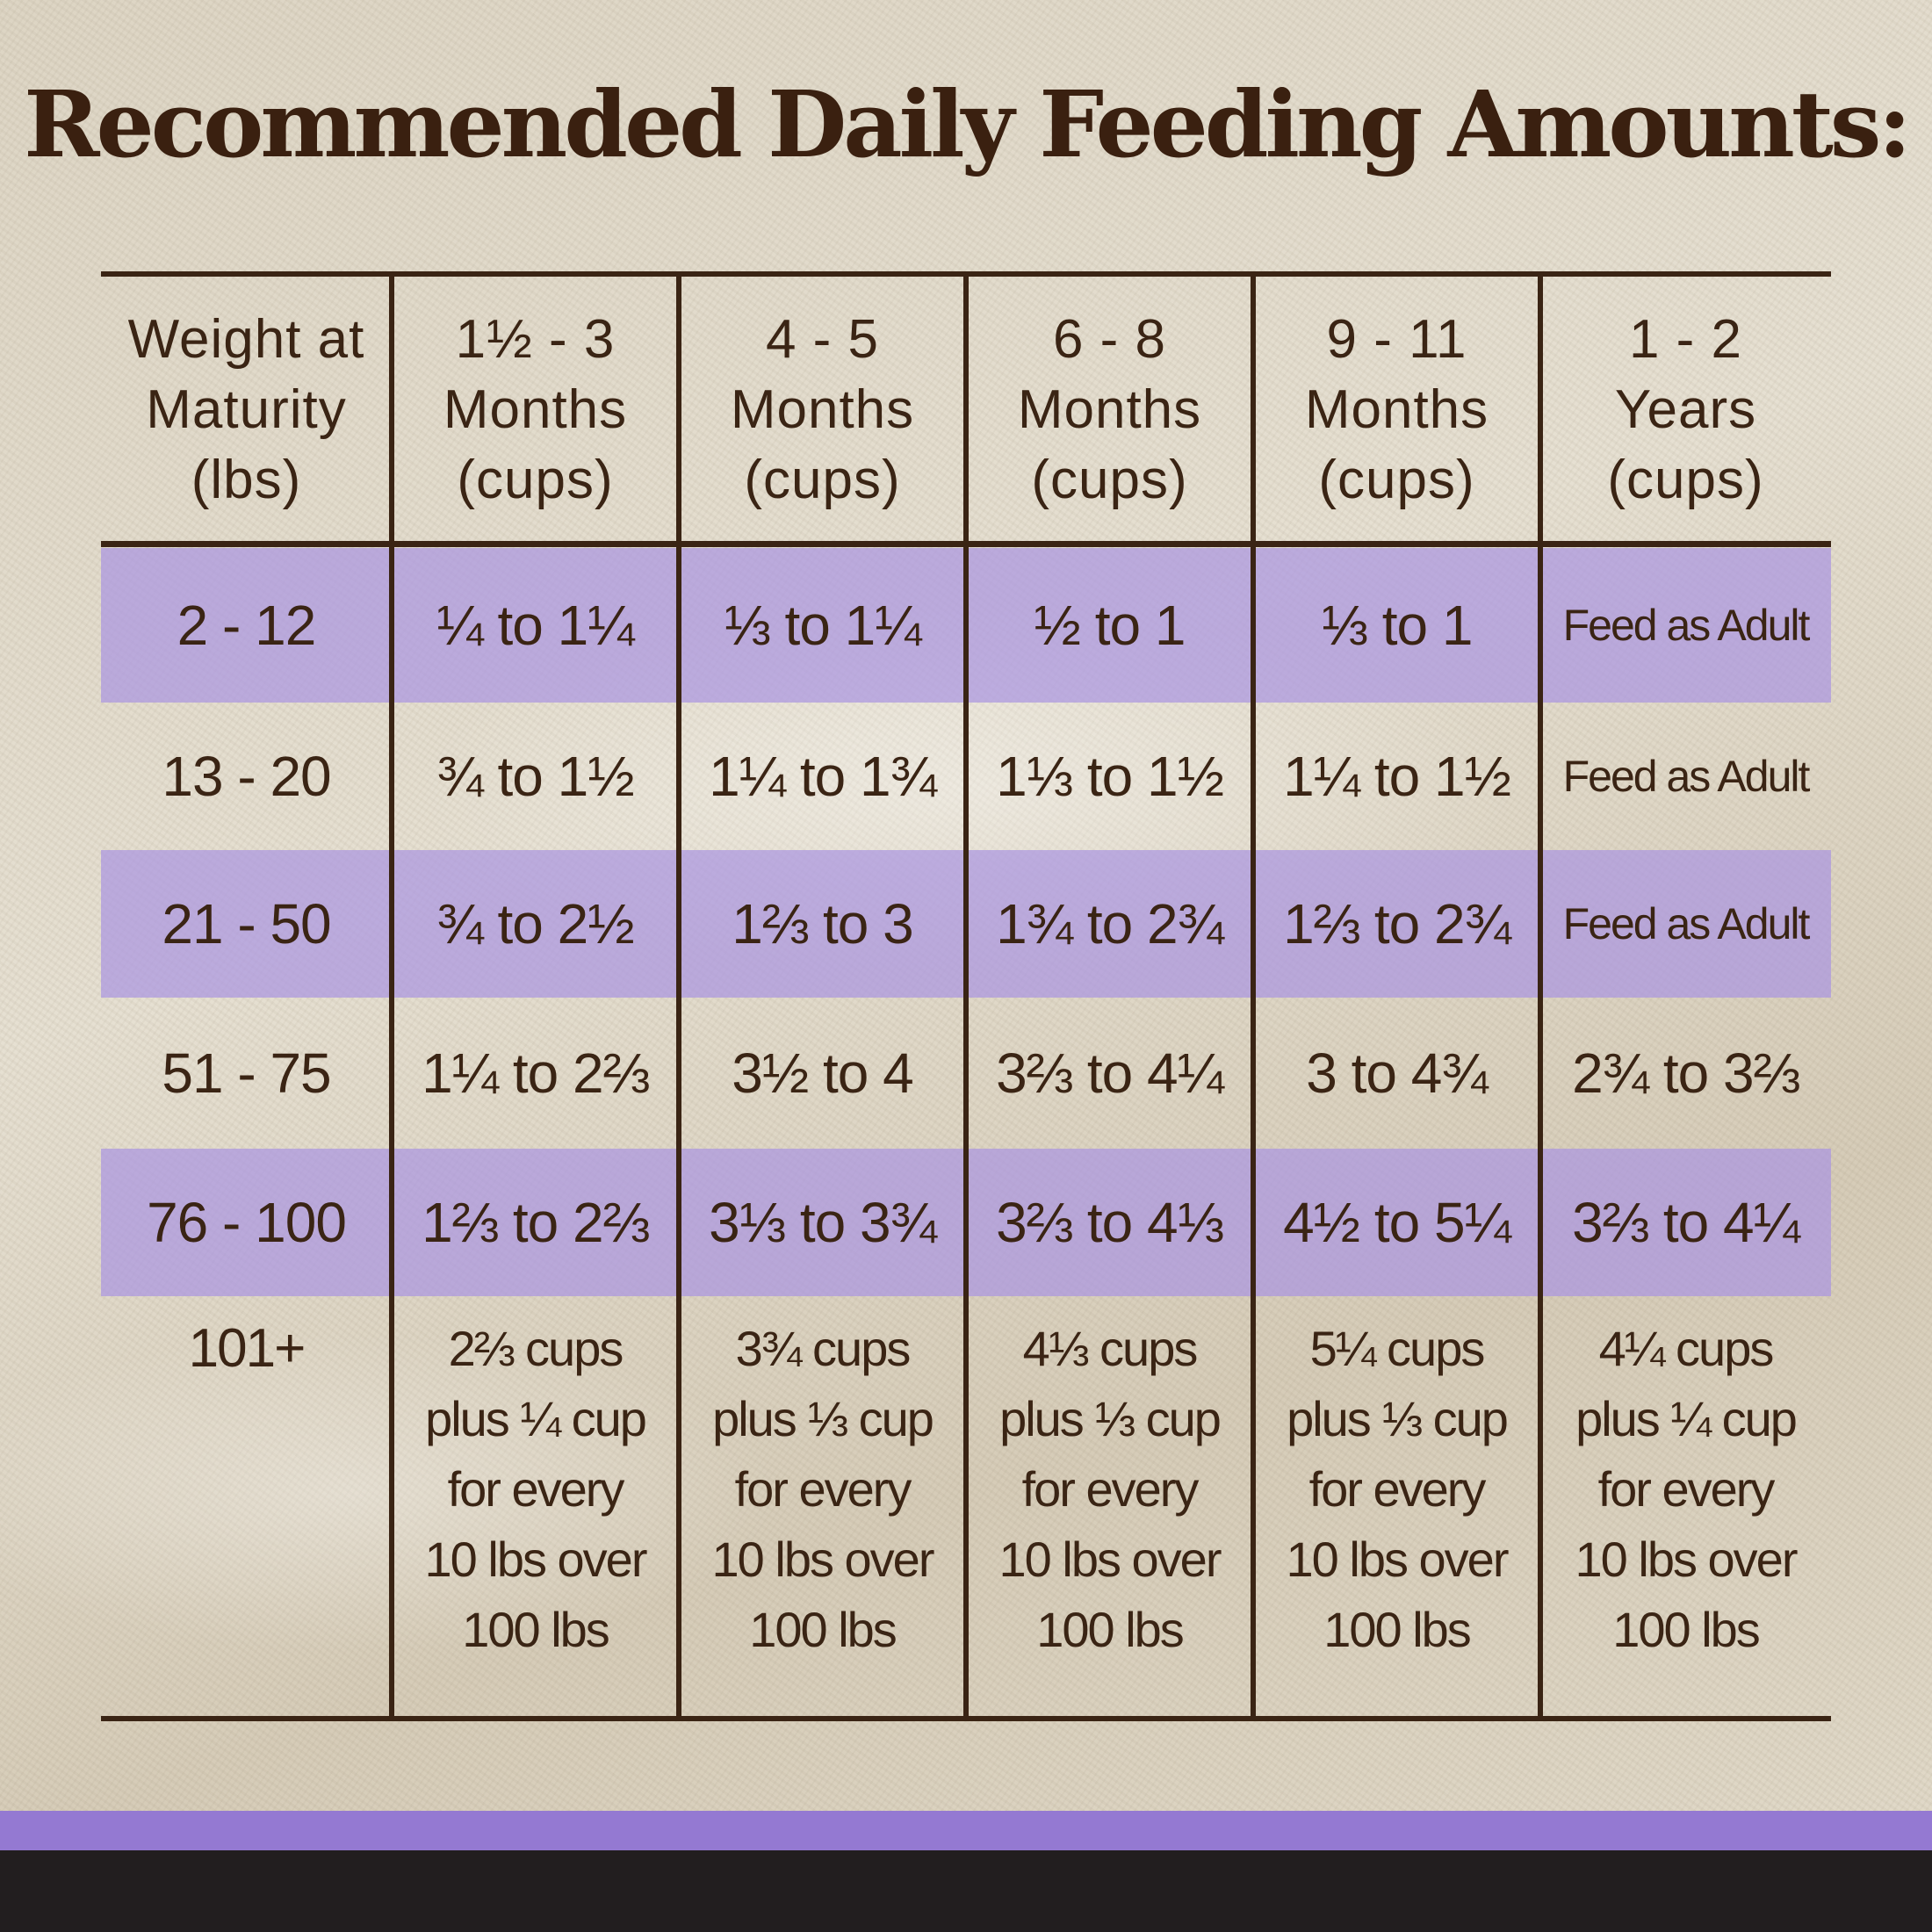 This screenshot has height=1932, width=1932. Describe the element at coordinates (1110, 923) in the screenshot. I see `amount-cell: 1¾ to 2¾` at that location.